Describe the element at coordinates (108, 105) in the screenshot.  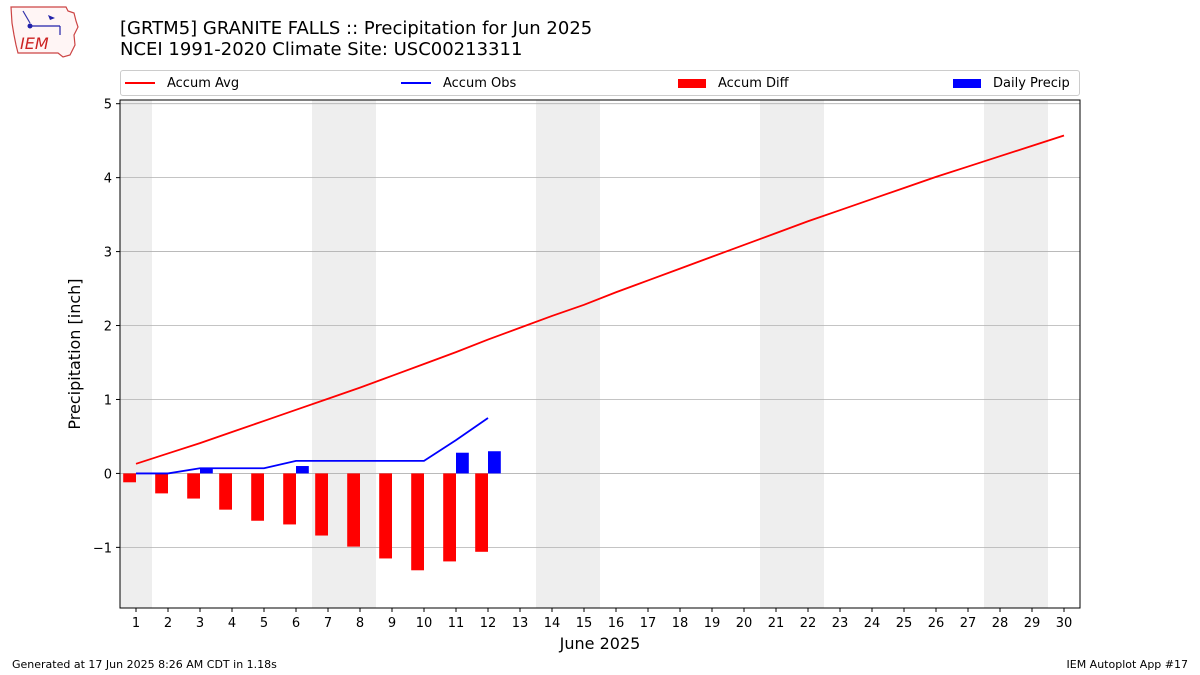
I see `y-tick-label: 5` at that location.